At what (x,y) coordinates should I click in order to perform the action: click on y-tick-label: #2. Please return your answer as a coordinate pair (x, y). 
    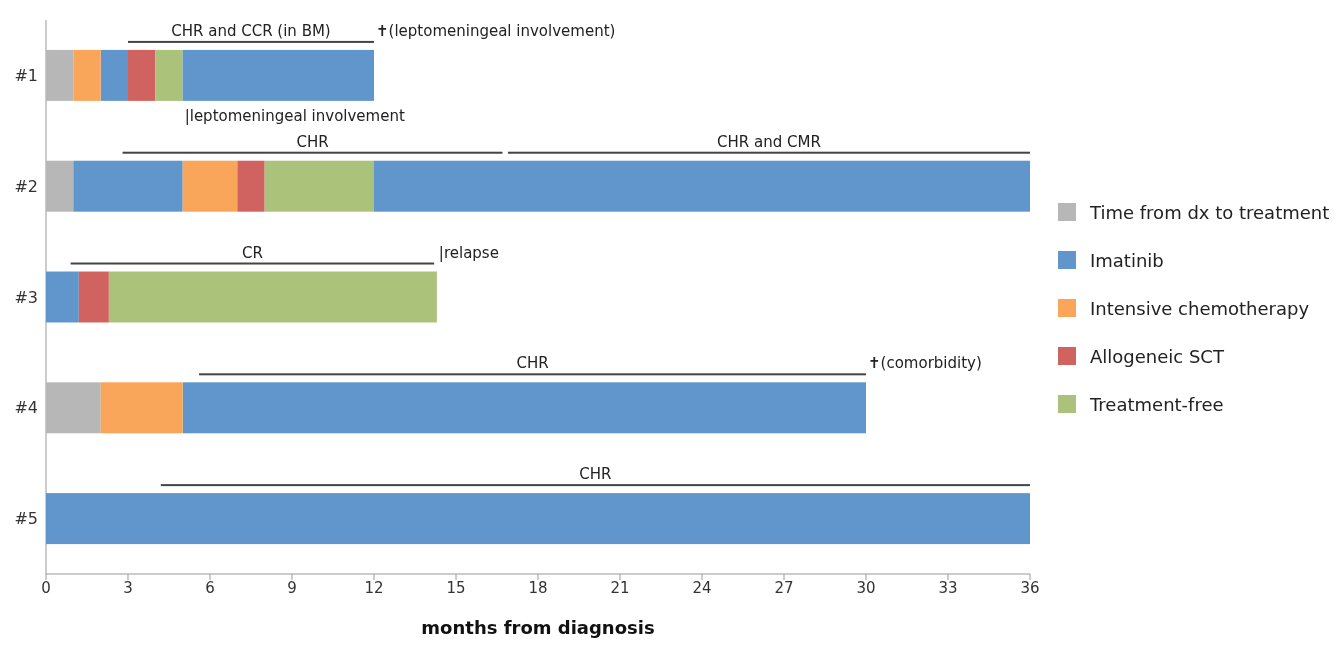
    Looking at the image, I should click on (26, 186).